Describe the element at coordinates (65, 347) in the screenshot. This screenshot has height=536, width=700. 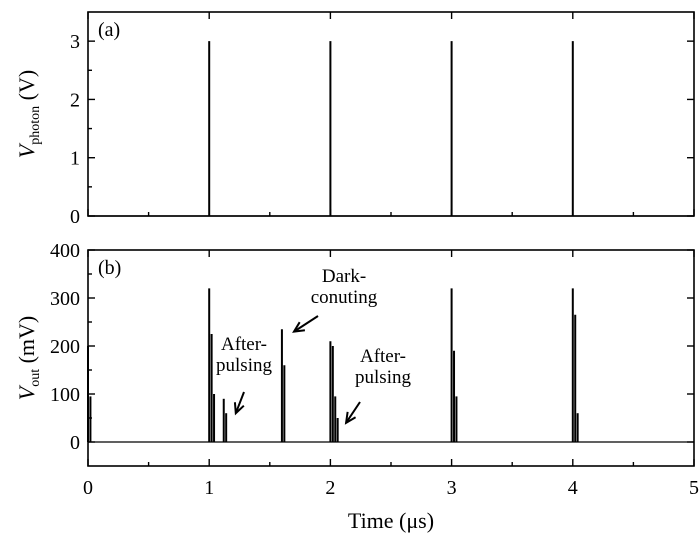
I see `y-tick-label: 200` at that location.